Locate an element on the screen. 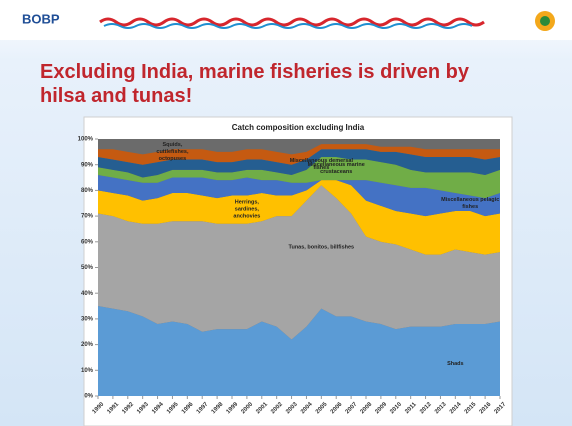 The height and width of the screenshot is (426, 572). header-bar is located at coordinates (286, 20).